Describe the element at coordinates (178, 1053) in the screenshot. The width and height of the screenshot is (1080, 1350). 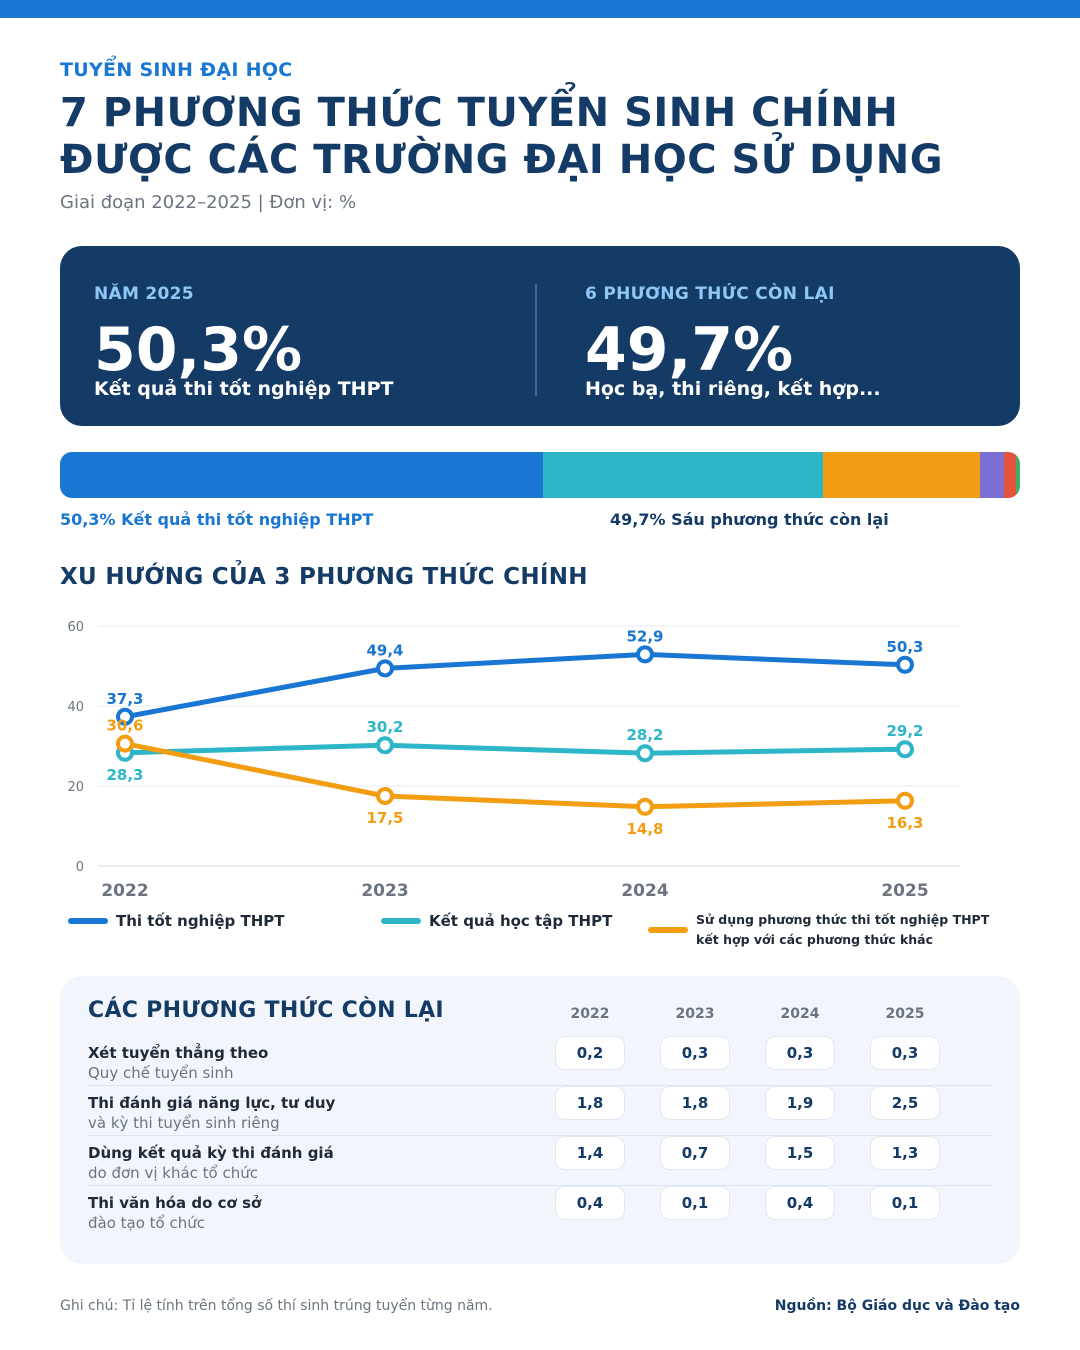
I see `method-name: Xét tuyển thẳng theo` at that location.